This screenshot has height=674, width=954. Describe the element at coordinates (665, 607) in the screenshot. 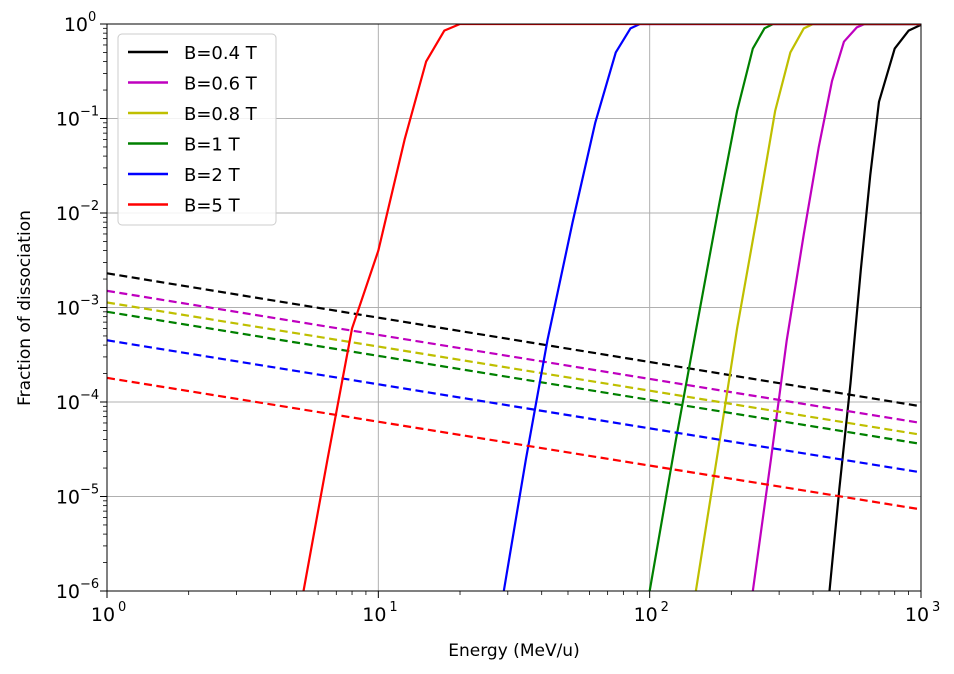

I see `x-tick-exponent: 2` at that location.